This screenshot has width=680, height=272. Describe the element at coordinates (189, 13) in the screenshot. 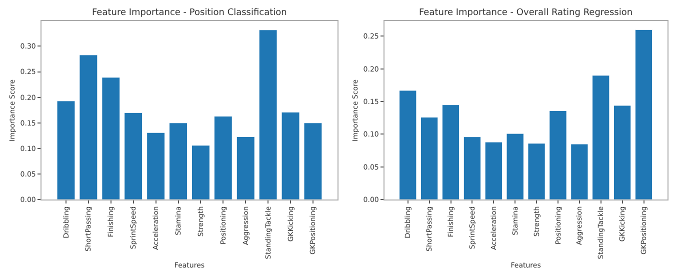

I see `chart-title: Feature Importance - Position Classification` at that location.